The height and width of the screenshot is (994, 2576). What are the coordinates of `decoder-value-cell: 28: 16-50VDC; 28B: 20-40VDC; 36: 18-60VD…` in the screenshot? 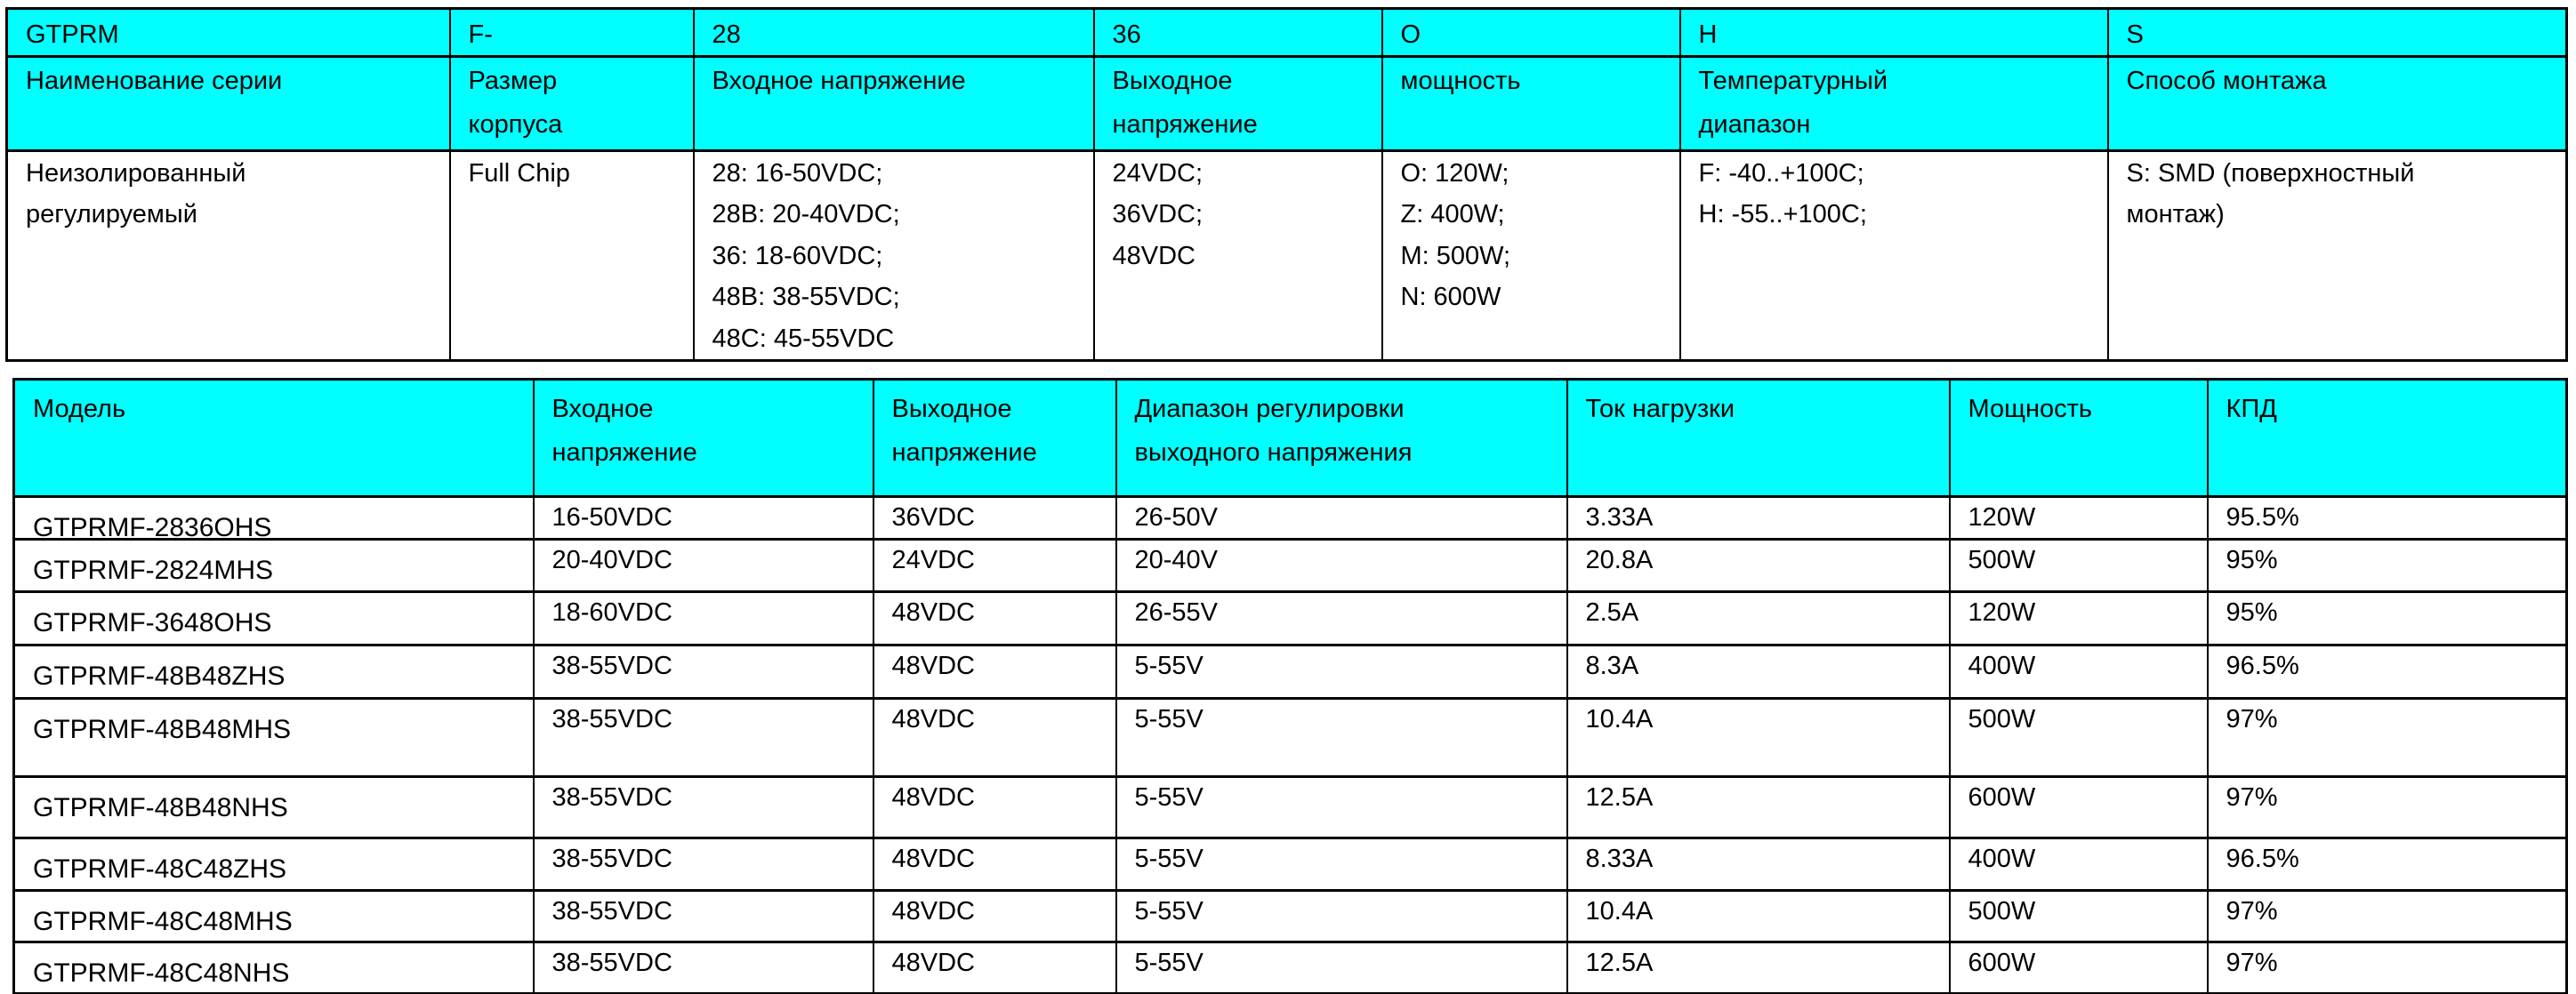 It's located at (893, 255).